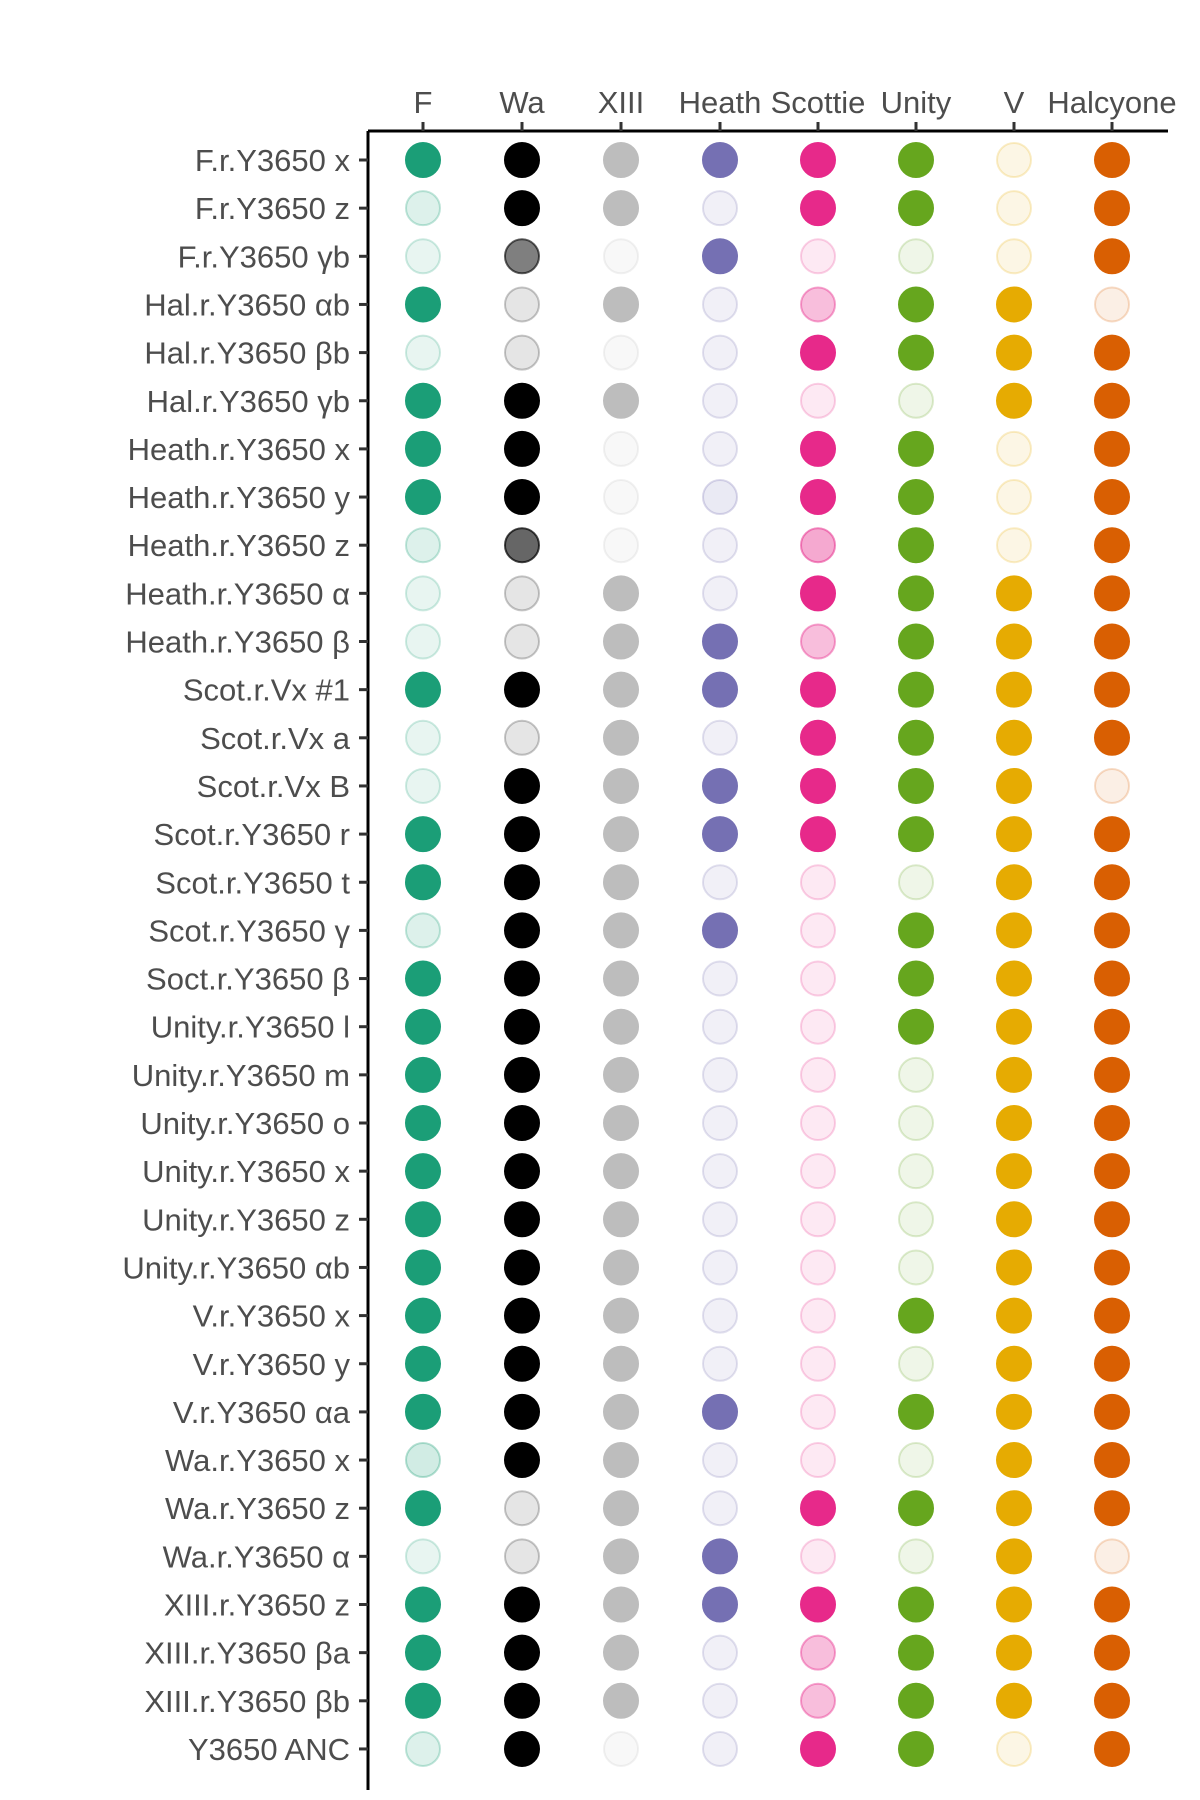 The width and height of the screenshot is (1200, 1800). What do you see at coordinates (241, 1075) in the screenshot?
I see `row-label: Unity.r.Y3650 m` at bounding box center [241, 1075].